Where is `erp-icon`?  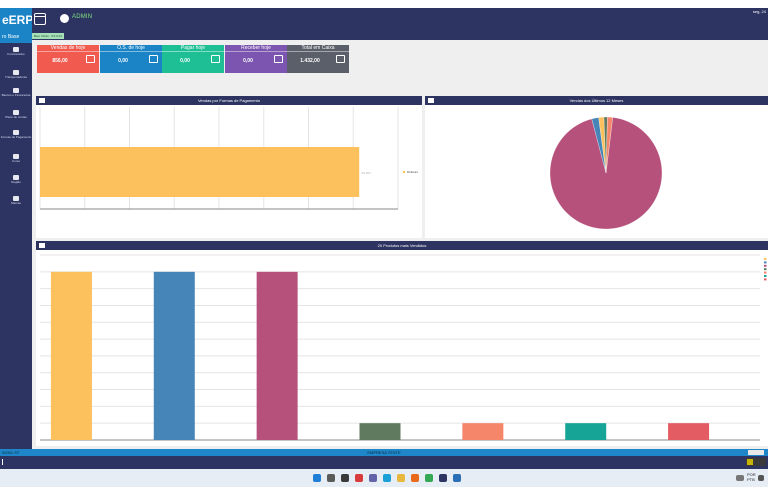
erp-icon is located at coordinates (443, 478).